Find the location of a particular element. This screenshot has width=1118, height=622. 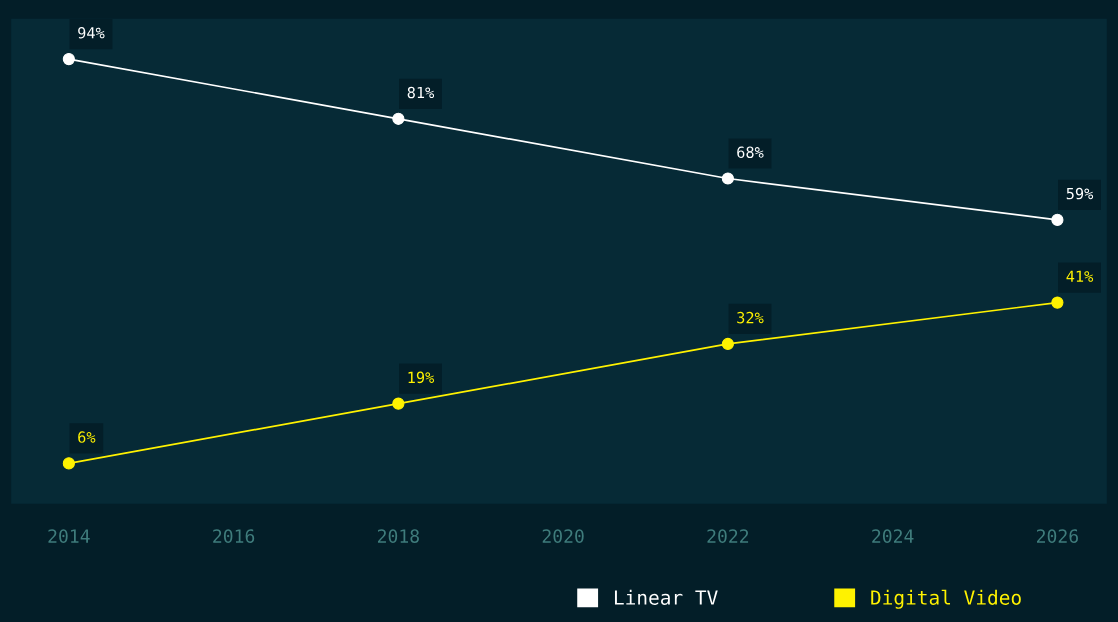

data-label: 6% is located at coordinates (87, 437).